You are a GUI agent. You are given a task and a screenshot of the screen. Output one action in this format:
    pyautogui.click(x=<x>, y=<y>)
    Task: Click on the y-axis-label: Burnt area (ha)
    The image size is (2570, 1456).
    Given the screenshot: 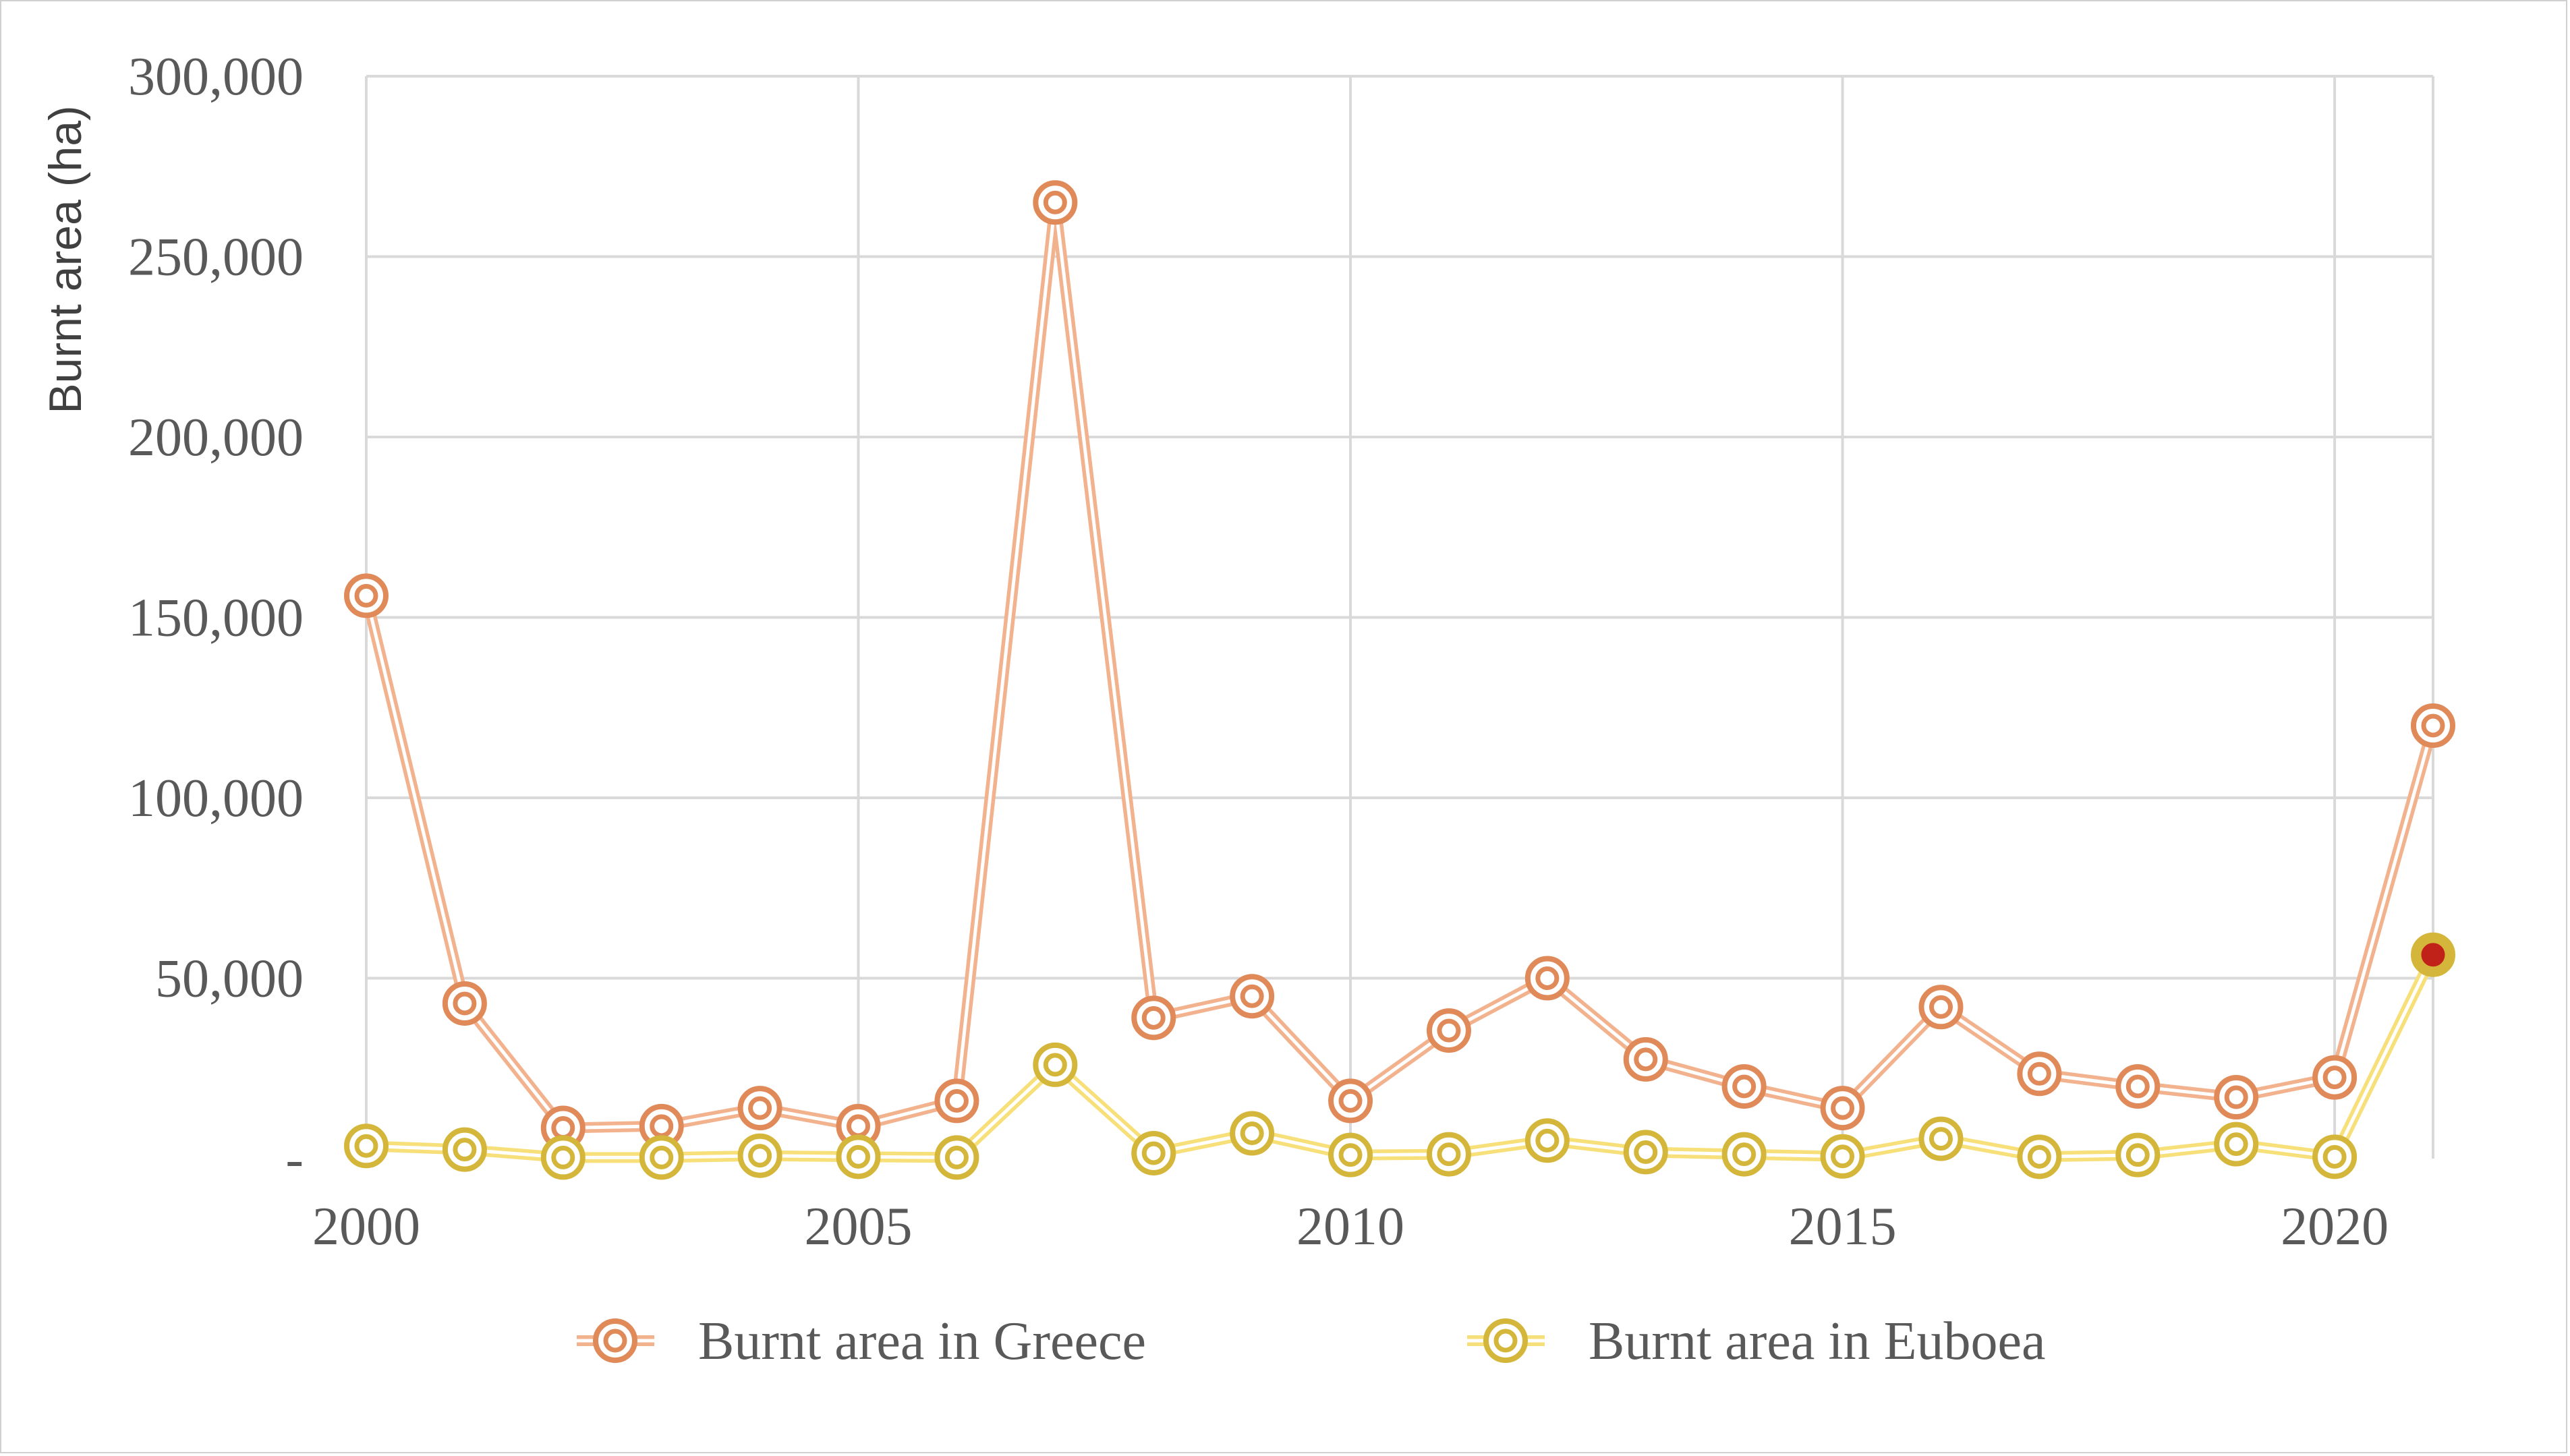 What is the action you would take?
    pyautogui.click(x=65, y=259)
    